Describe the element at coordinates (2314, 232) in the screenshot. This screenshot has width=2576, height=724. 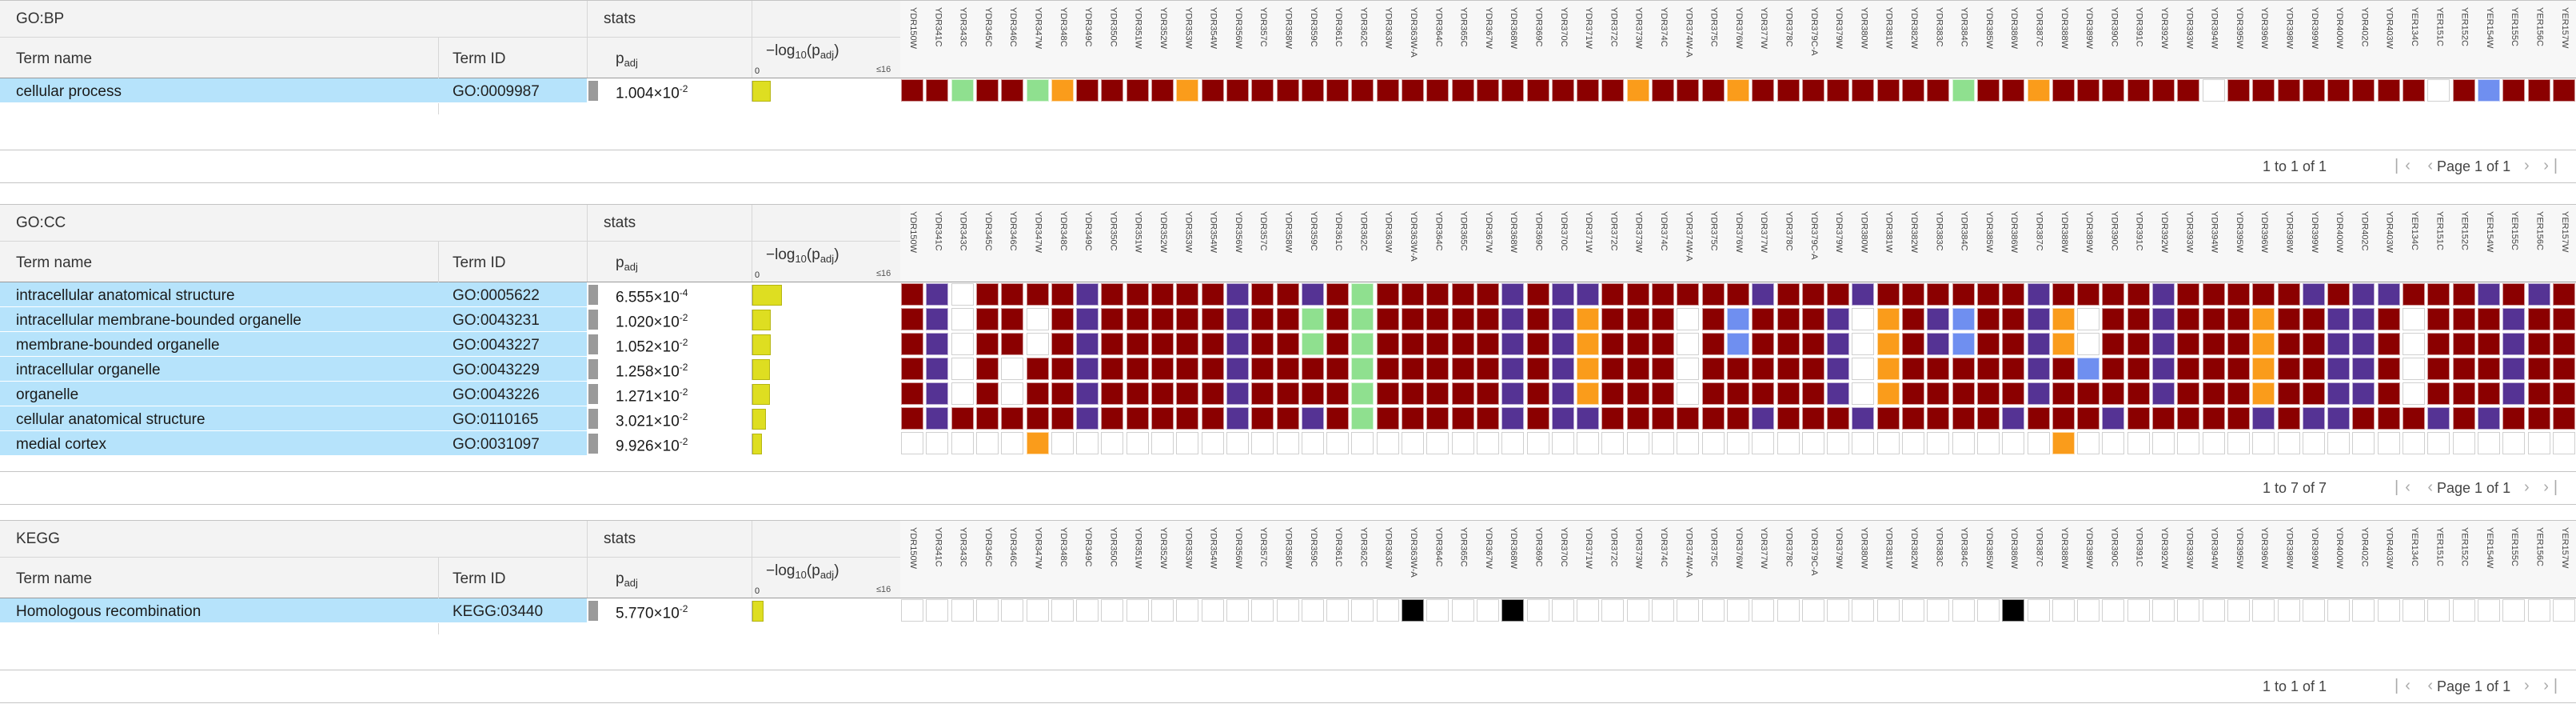
I see `gene-label: YDR399W` at that location.